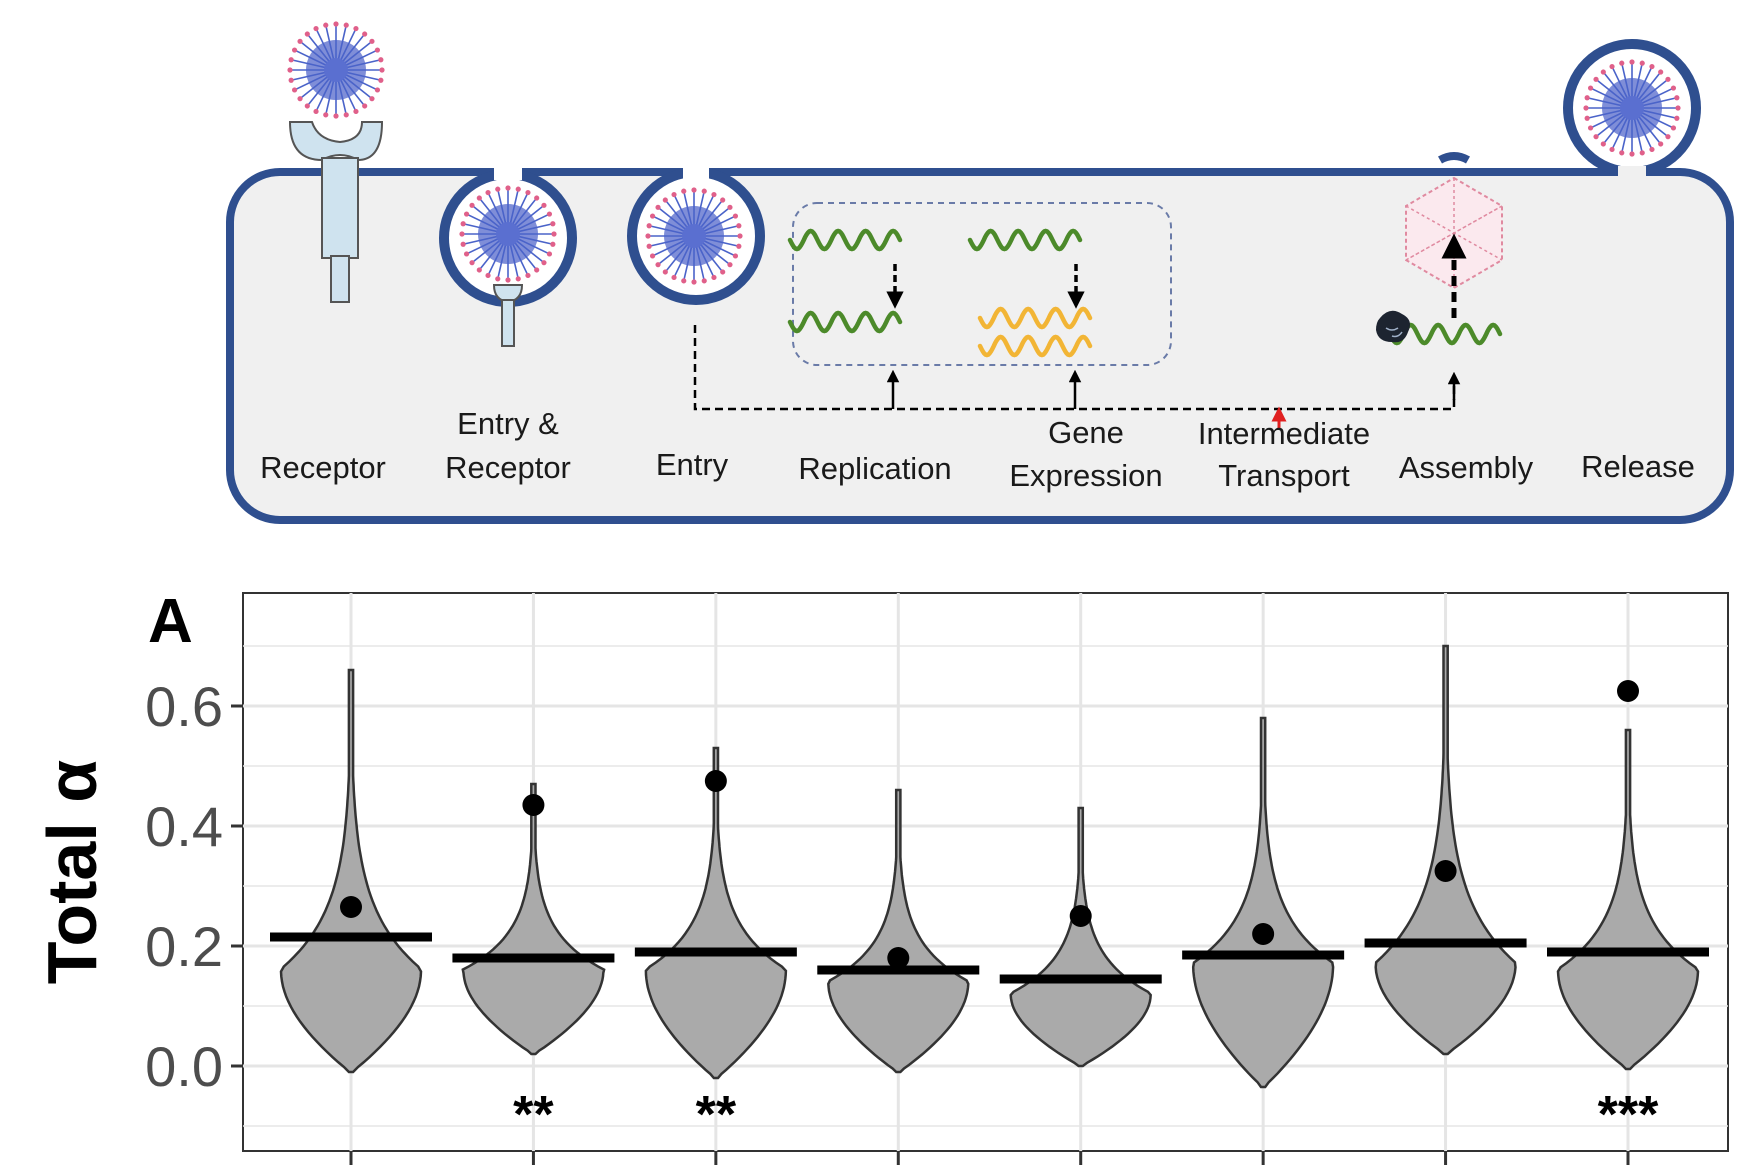  Describe the element at coordinates (184, 826) in the screenshot. I see `y-tick-label: 0.4` at that location.